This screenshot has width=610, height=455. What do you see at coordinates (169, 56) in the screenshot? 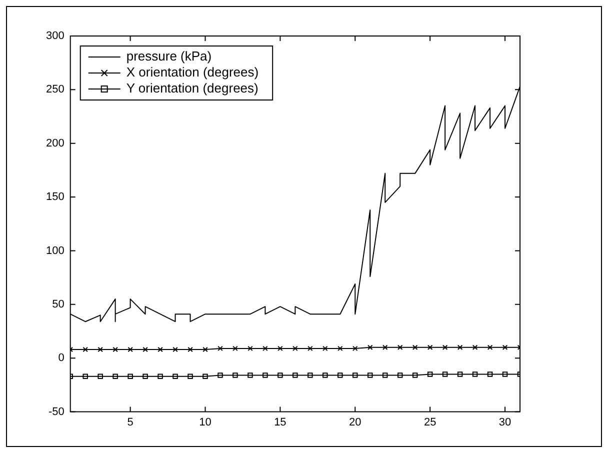
I see `legend-label: pressure (kPa)` at bounding box center [169, 56].